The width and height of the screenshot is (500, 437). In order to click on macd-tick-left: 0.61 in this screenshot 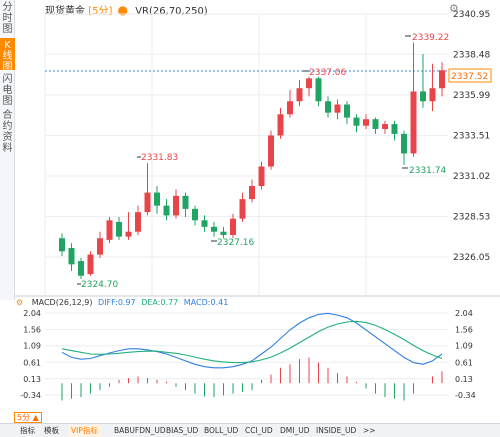, I will do `click(32, 362)`.